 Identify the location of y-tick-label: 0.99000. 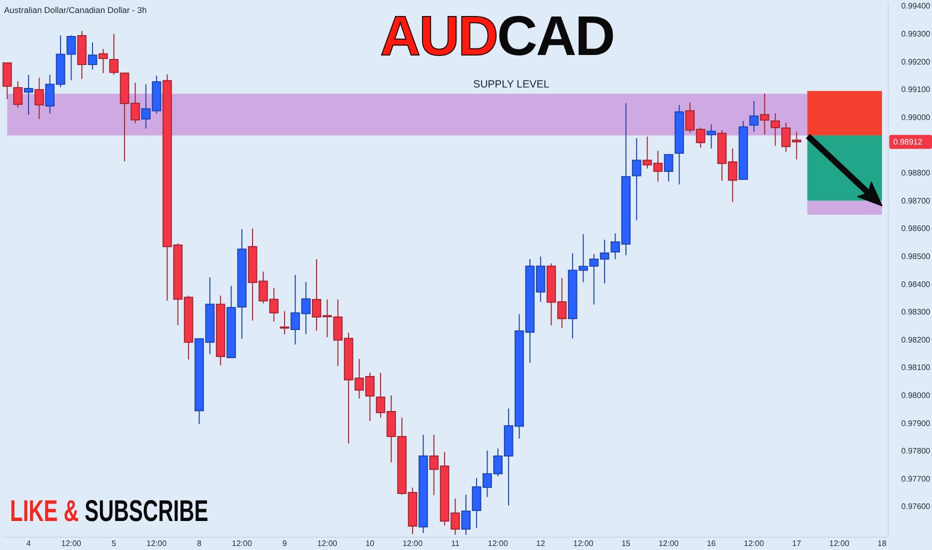
(916, 117).